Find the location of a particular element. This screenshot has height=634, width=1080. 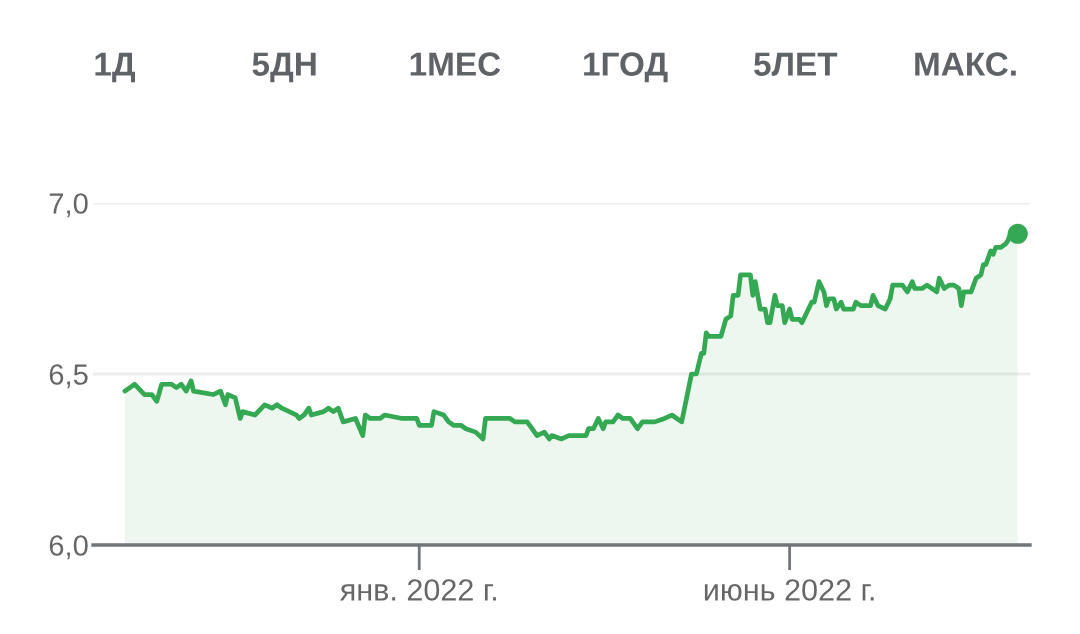

text: МАКС. is located at coordinates (965, 64).